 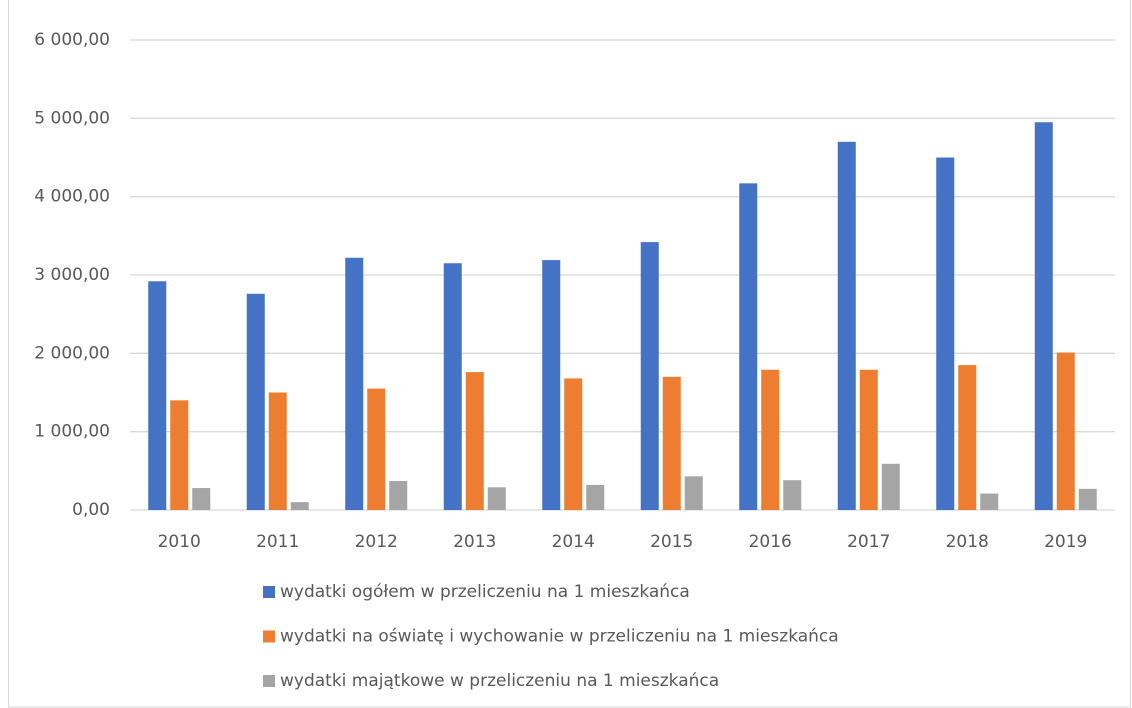 I want to click on x-tick-label: 2016, so click(x=770, y=542).